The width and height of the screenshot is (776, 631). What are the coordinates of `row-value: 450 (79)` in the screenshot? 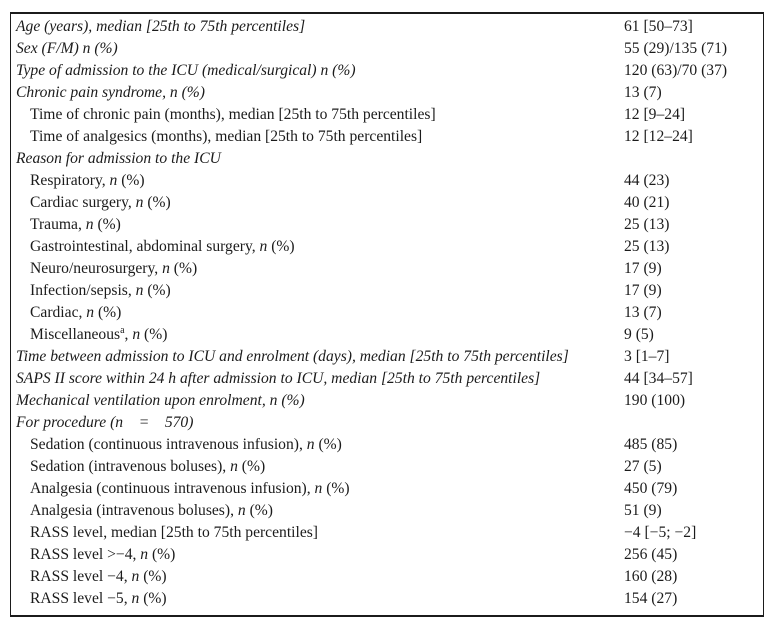 It's located at (651, 488).